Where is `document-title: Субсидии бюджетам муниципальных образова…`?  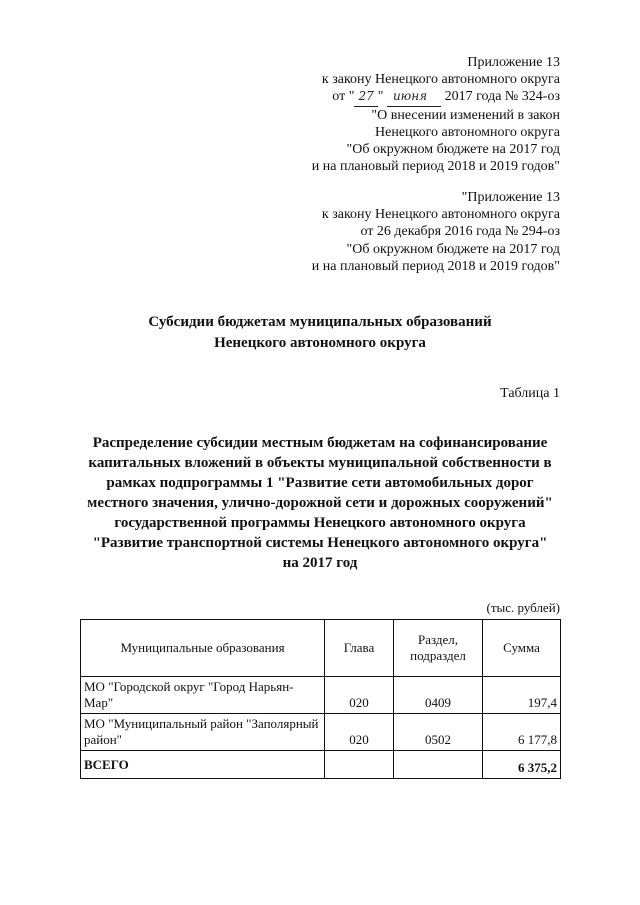
document-title: Субсидии бюджетам муниципальных образова… is located at coordinates (320, 333).